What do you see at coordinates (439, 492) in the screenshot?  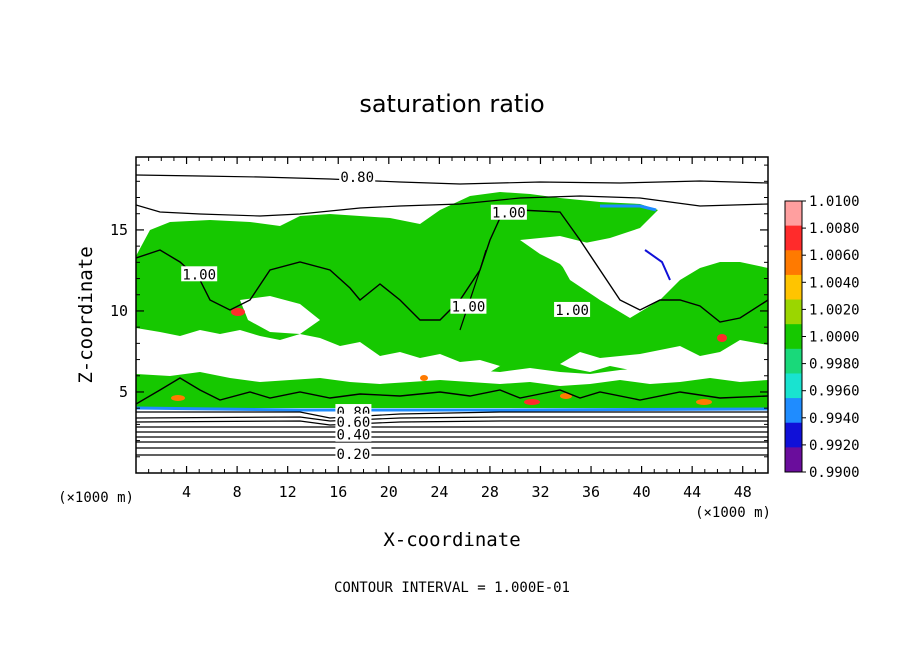 I see `x-tick-label: 24` at bounding box center [439, 492].